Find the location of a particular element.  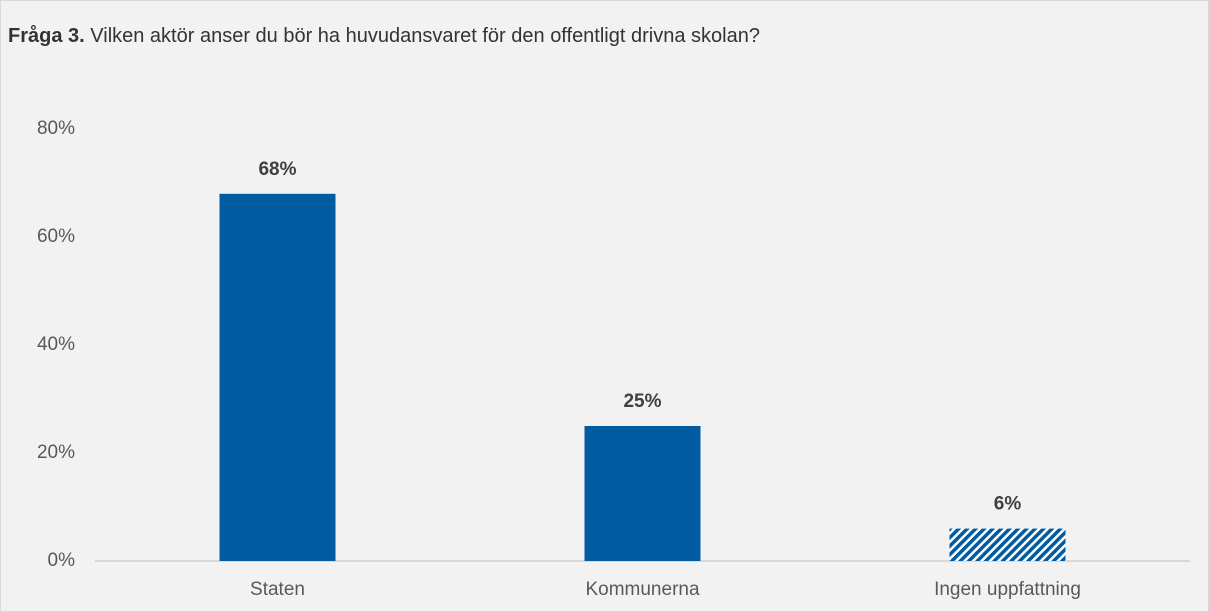

x-tick-label: Ingen uppfattning is located at coordinates (1007, 589).